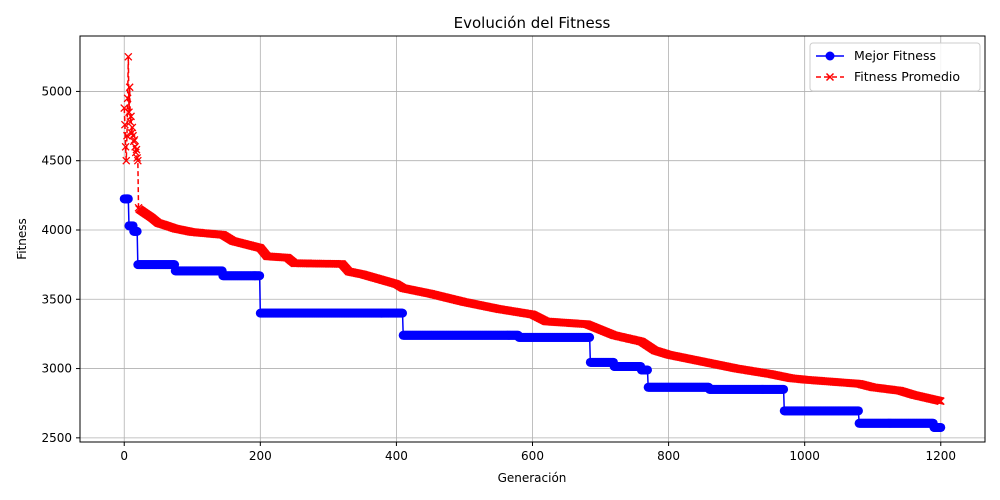 This screenshot has width=1000, height=500. I want to click on y-tick-label: 3000, so click(56, 369).